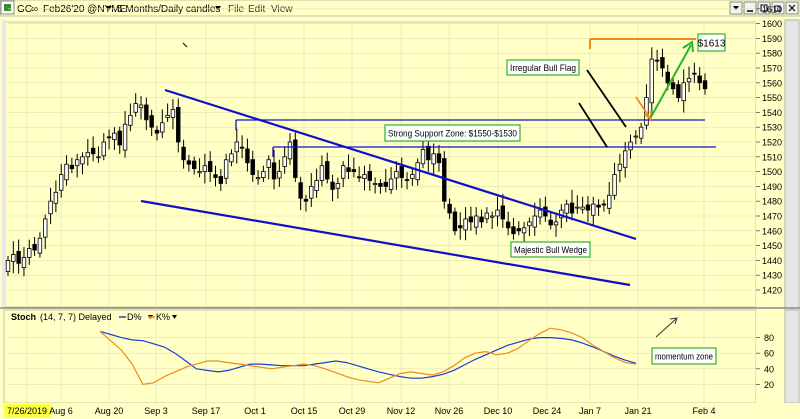  Describe the element at coordinates (590, 411) in the screenshot. I see `date-tick-label: Jan 7` at that location.